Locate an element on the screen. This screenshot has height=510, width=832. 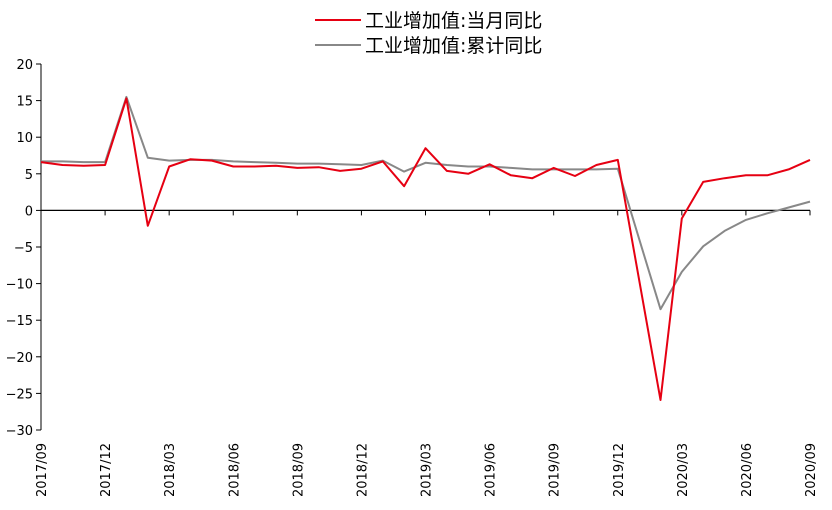
x-tick-label: 2018/06 is located at coordinates (234, 470).